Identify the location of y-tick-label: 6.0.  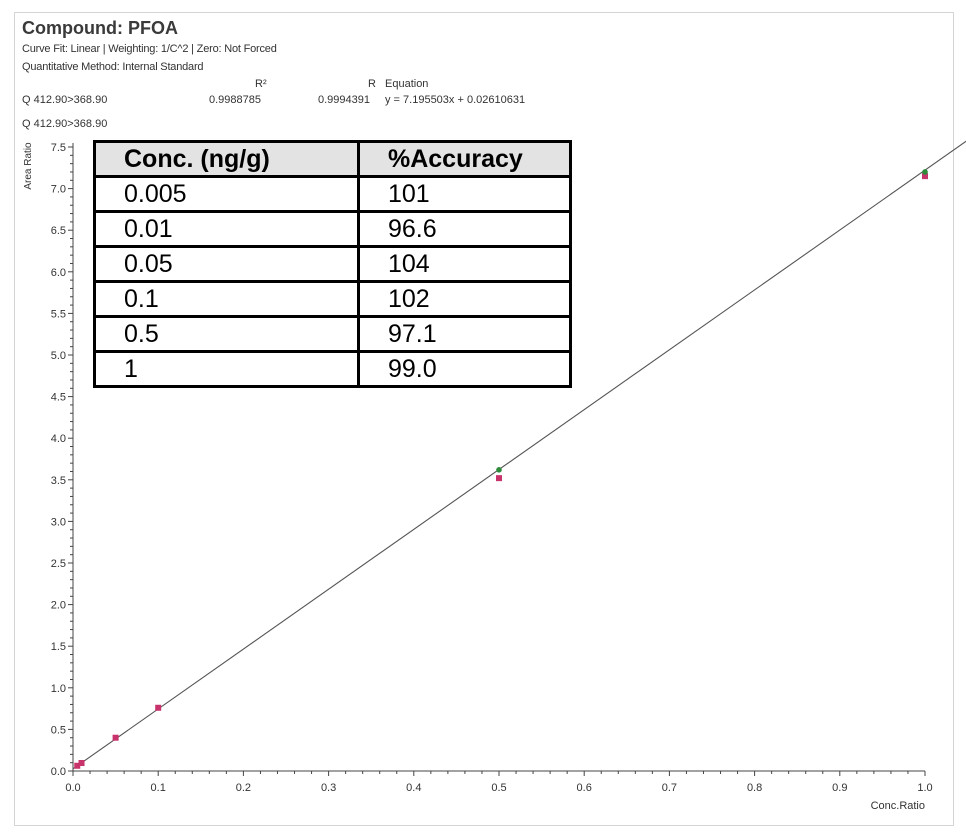
(58, 273).